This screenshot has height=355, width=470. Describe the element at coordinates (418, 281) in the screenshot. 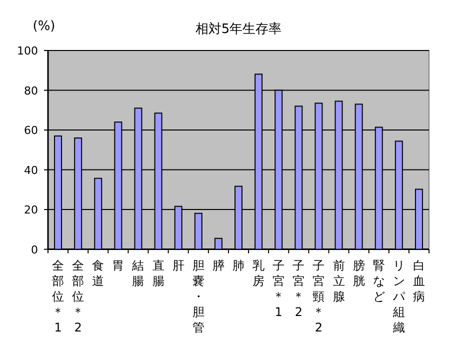

I see `x-tick-label: 白血病` at that location.